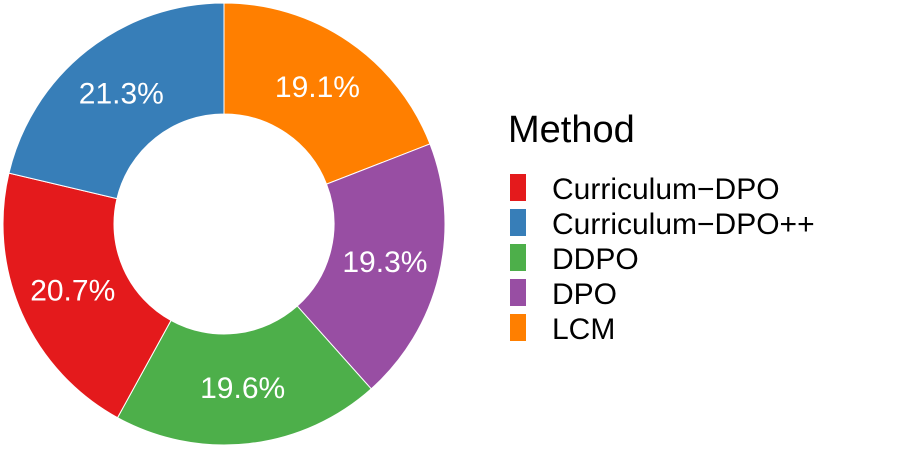  What do you see at coordinates (121, 94) in the screenshot?
I see `slice-label-curriculum-dpo: 21.3%` at bounding box center [121, 94].